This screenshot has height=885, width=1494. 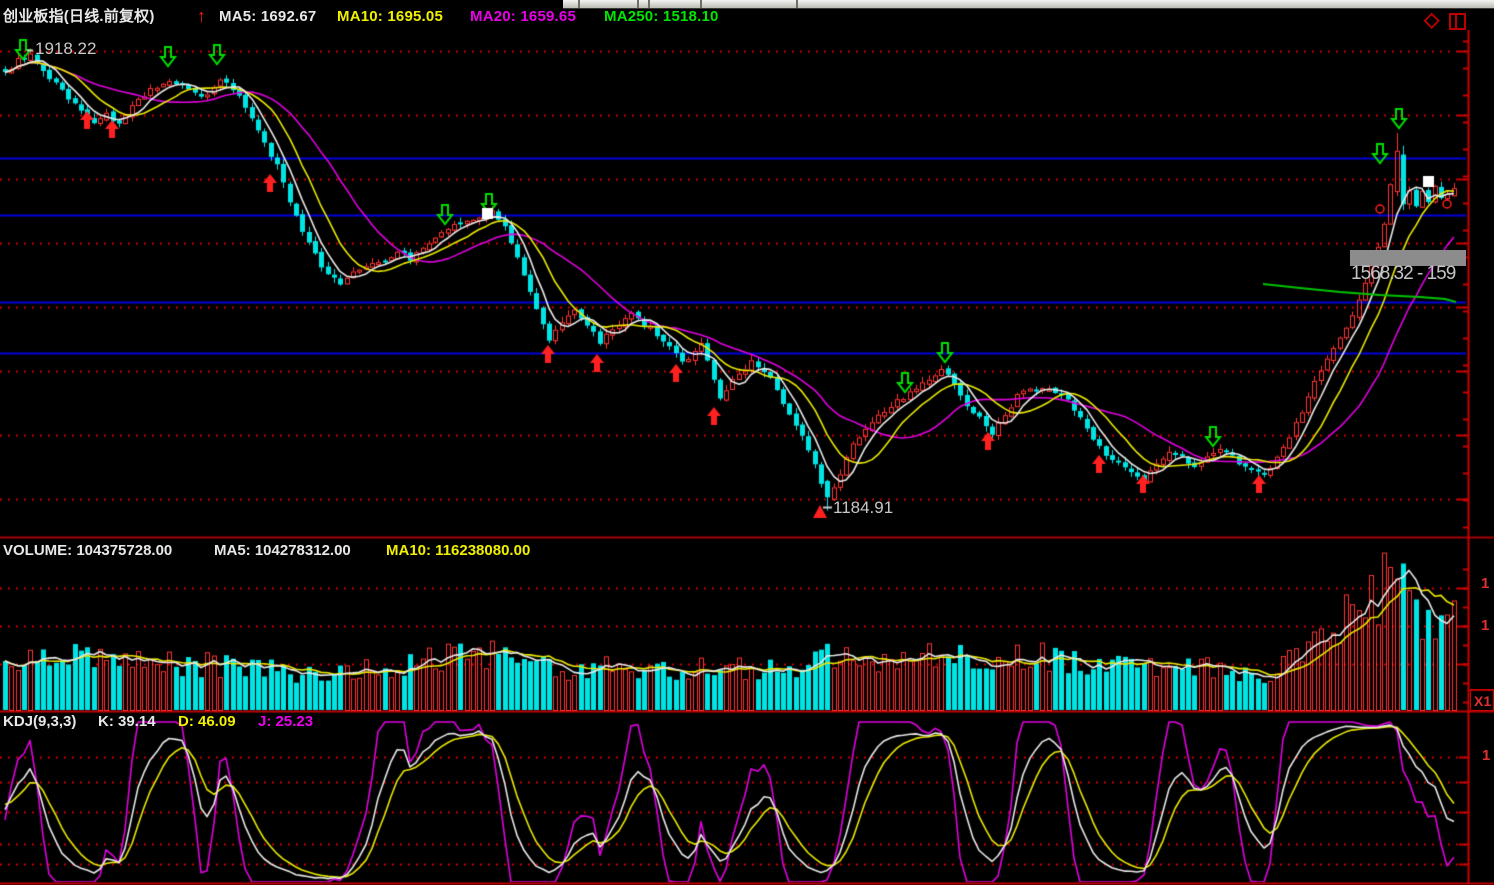 I want to click on volume-ma10-value: MA10: 116238080.00, so click(x=458, y=550).